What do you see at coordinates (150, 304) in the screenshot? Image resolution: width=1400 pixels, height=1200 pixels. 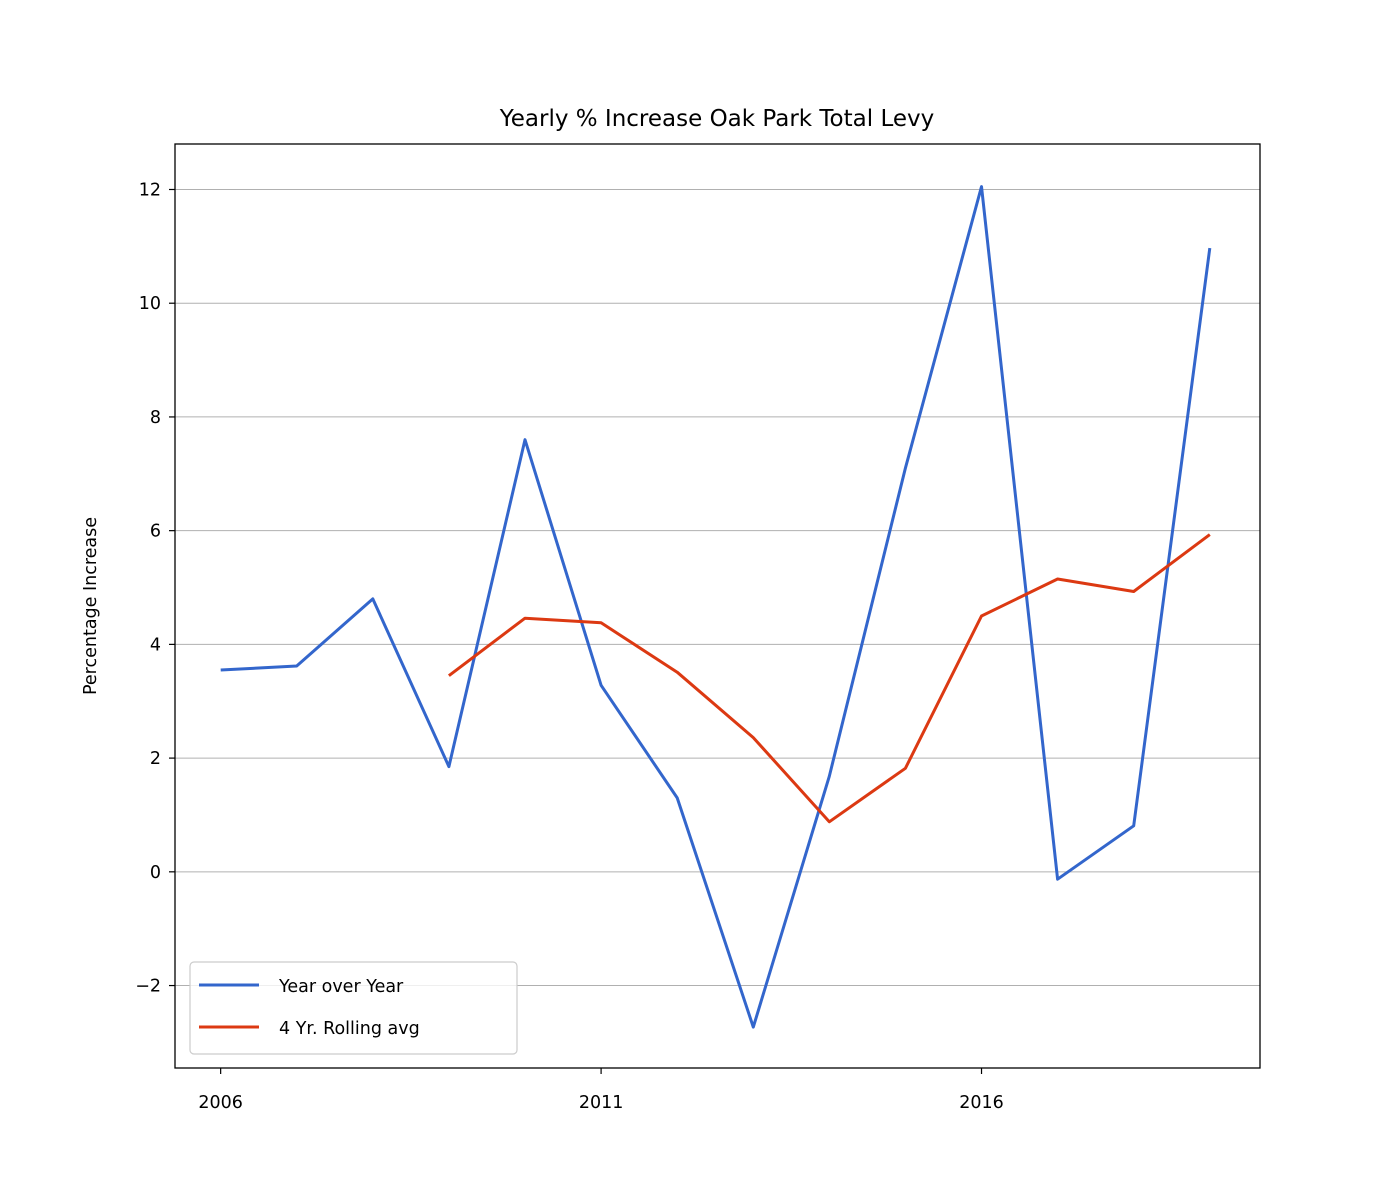 I see `y-tick-label: 10` at bounding box center [150, 304].